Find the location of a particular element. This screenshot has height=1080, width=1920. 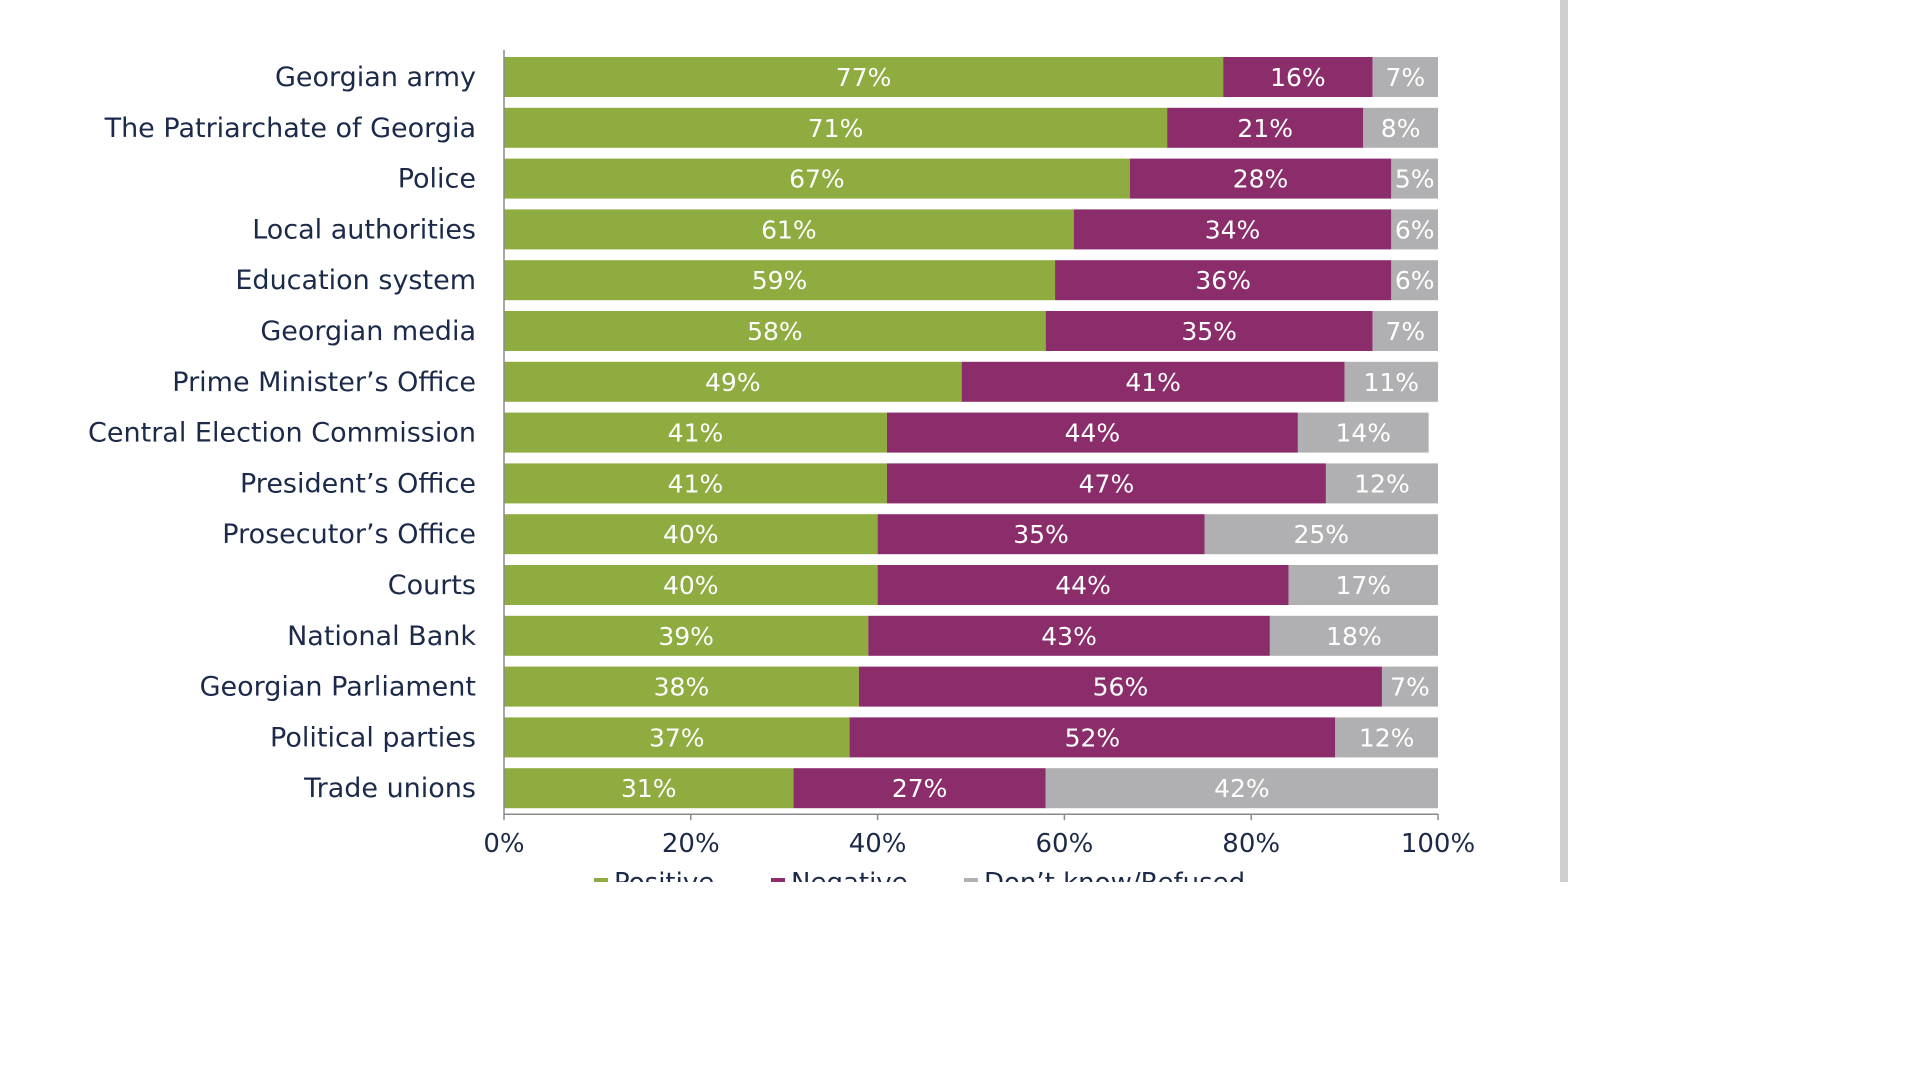

data-label: 56% is located at coordinates (1121, 687).